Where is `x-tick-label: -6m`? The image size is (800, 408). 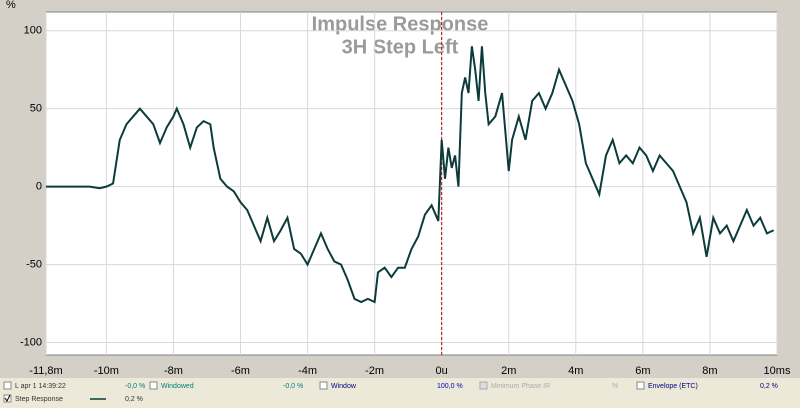
x-tick-label: -6m is located at coordinates (240, 371).